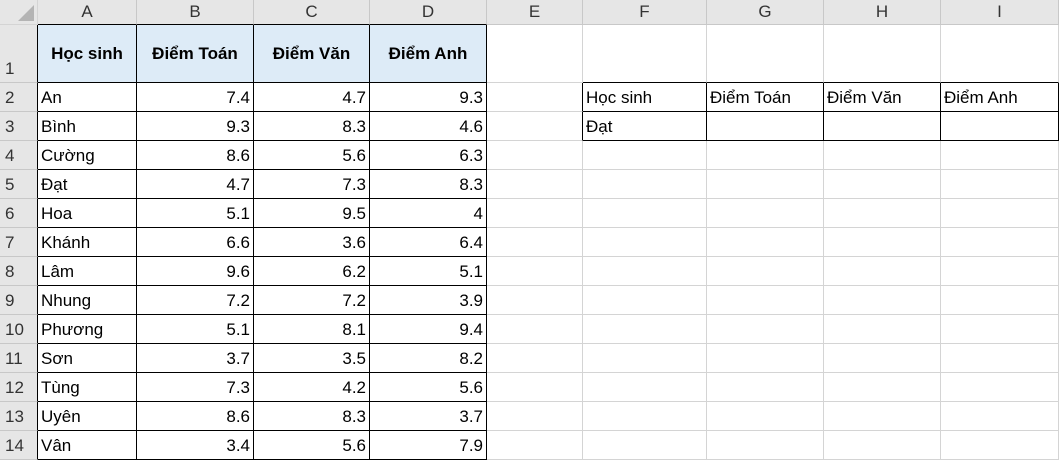  What do you see at coordinates (765, 242) in the screenshot?
I see `cell-G7` at bounding box center [765, 242].